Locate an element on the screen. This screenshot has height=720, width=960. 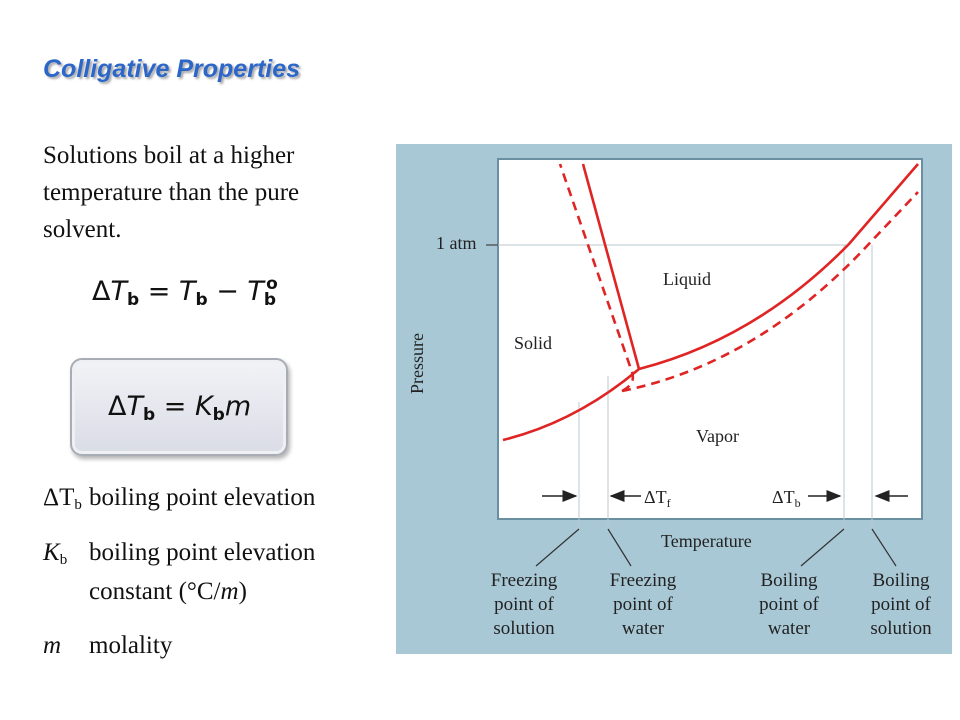
eq1-delta: Δ is located at coordinates (101, 291).